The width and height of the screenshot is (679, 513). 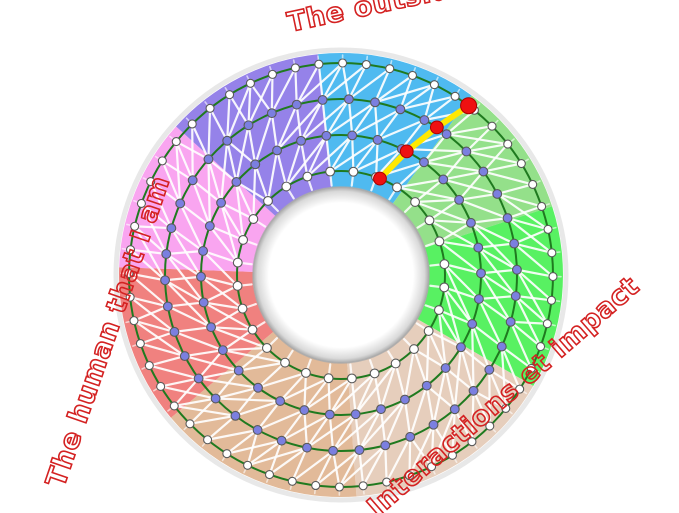 I want to click on highlight-path, so click(x=424, y=142).